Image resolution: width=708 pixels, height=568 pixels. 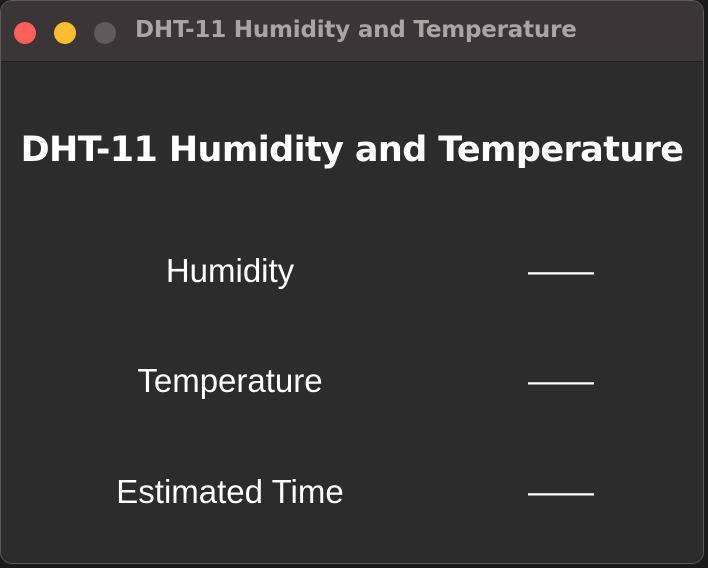 I want to click on maximize-window-button, so click(x=105, y=33).